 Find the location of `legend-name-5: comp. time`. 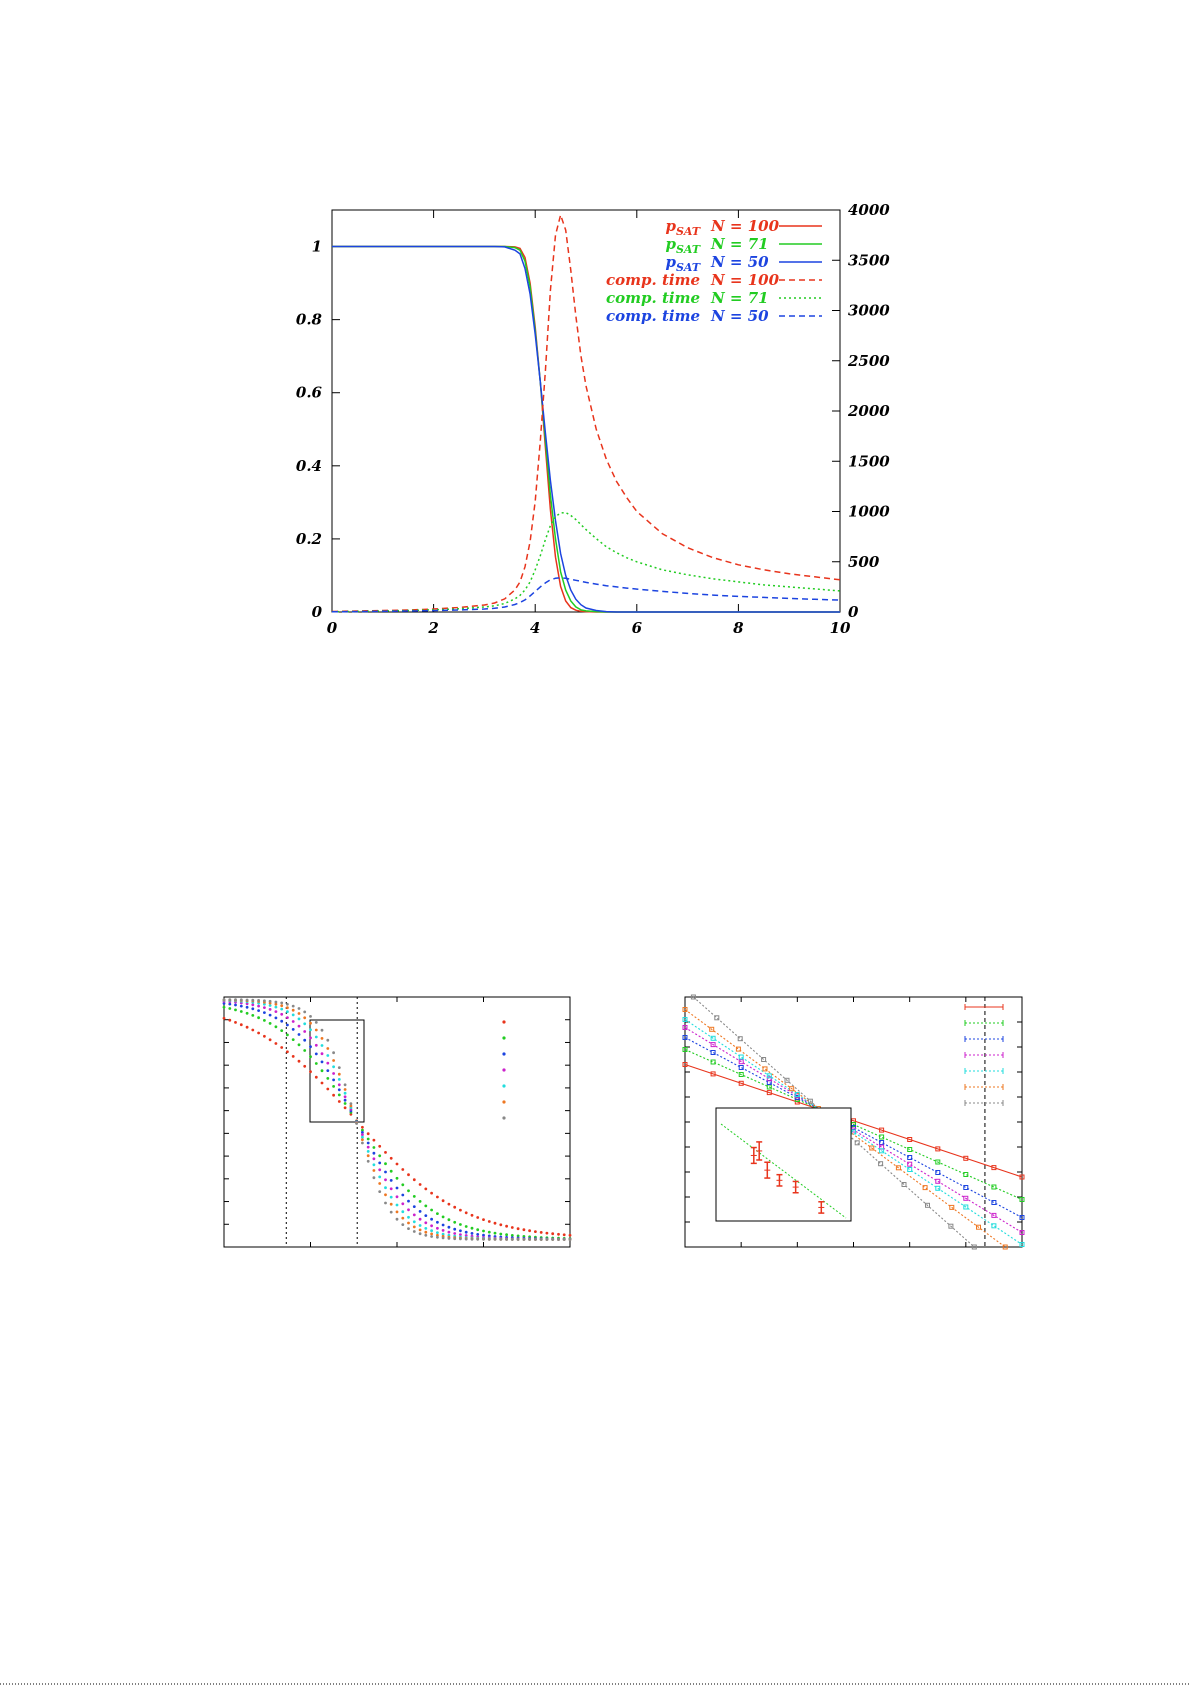

legend-name-5: comp. time is located at coordinates (653, 298).